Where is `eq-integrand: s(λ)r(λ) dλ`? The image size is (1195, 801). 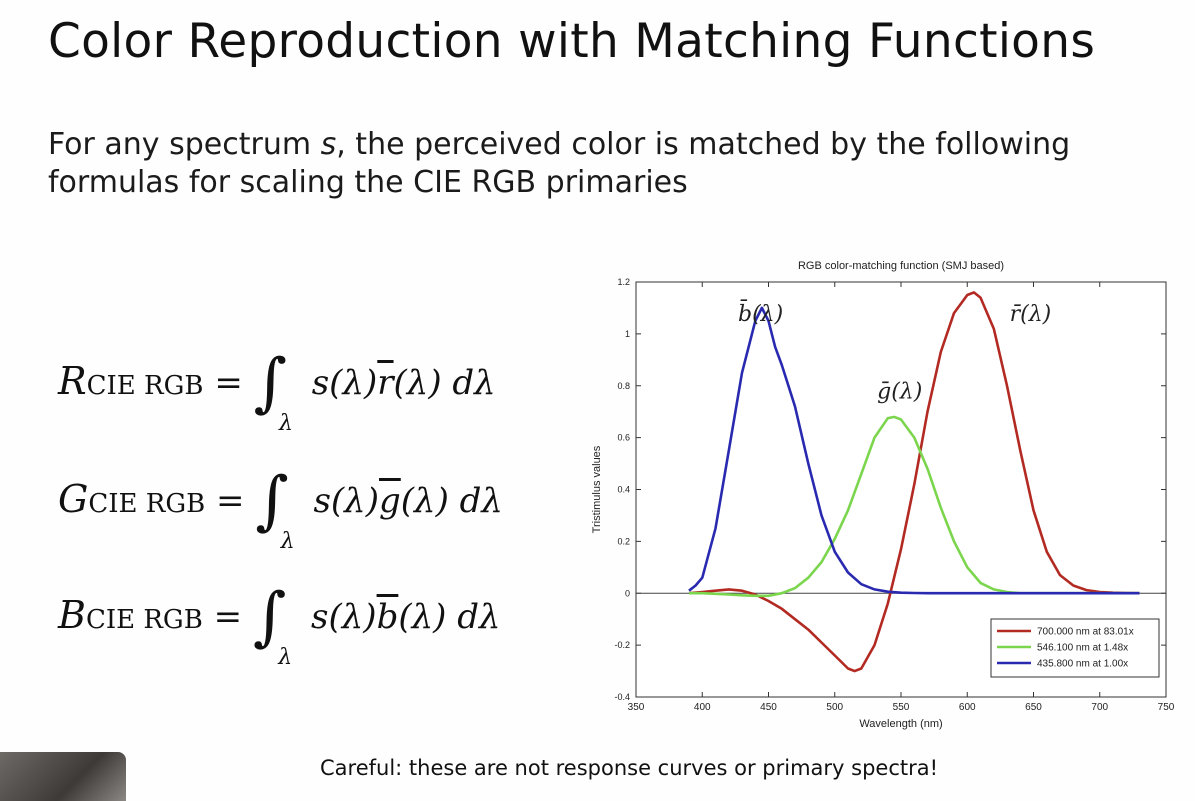
eq-integrand: s(λ)r(λ) dλ is located at coordinates (404, 383).